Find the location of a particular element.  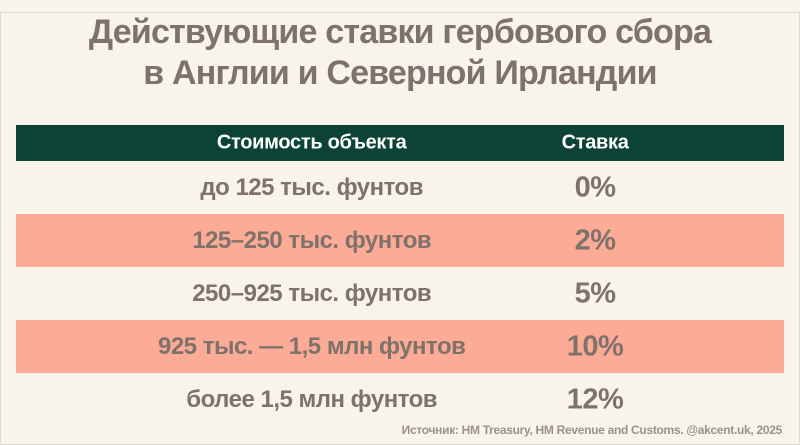

table-row: до 125 тыс. фунтов 0% is located at coordinates (400, 187).